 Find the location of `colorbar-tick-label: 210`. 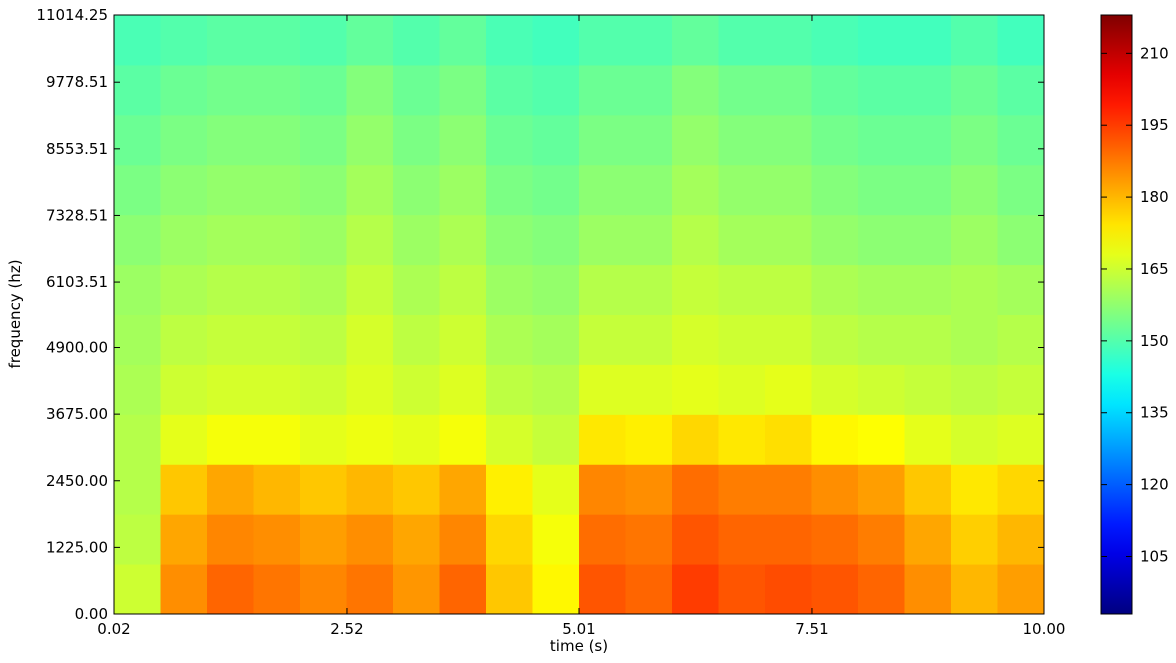

colorbar-tick-label: 210 is located at coordinates (1154, 53).